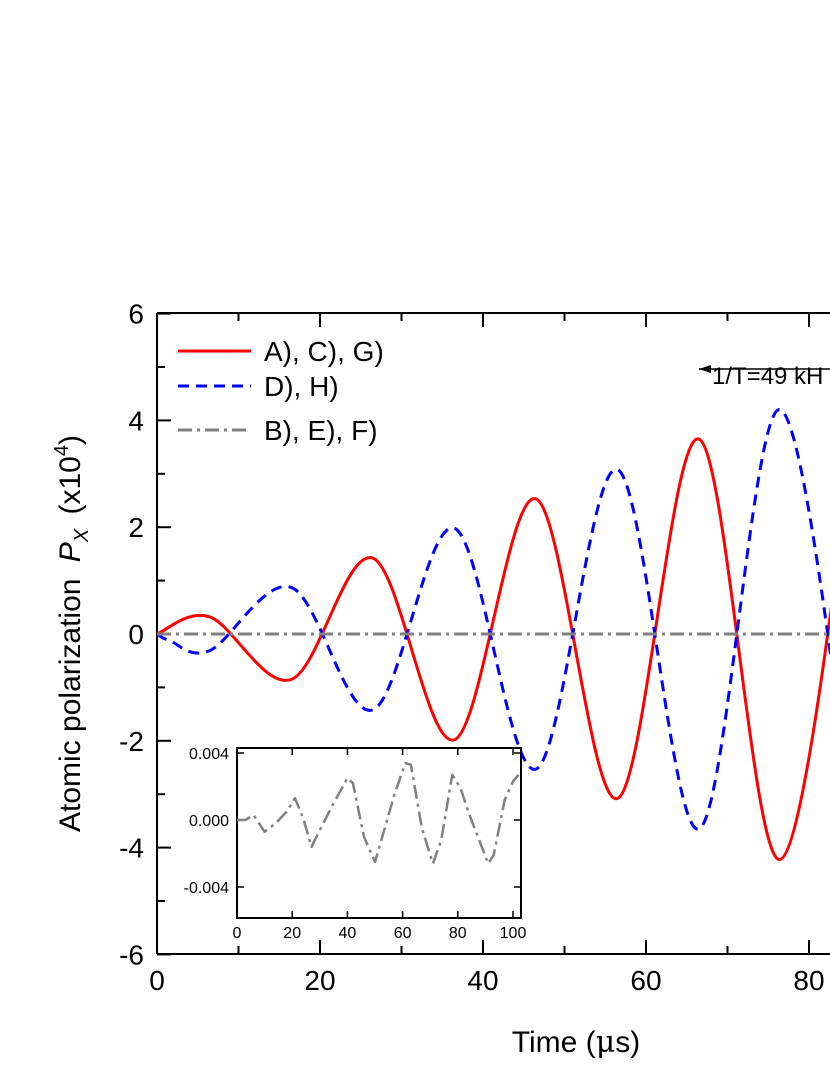 This screenshot has width=830, height=1075. What do you see at coordinates (324, 351) in the screenshot?
I see `legend-label-1: A), C), G)` at bounding box center [324, 351].